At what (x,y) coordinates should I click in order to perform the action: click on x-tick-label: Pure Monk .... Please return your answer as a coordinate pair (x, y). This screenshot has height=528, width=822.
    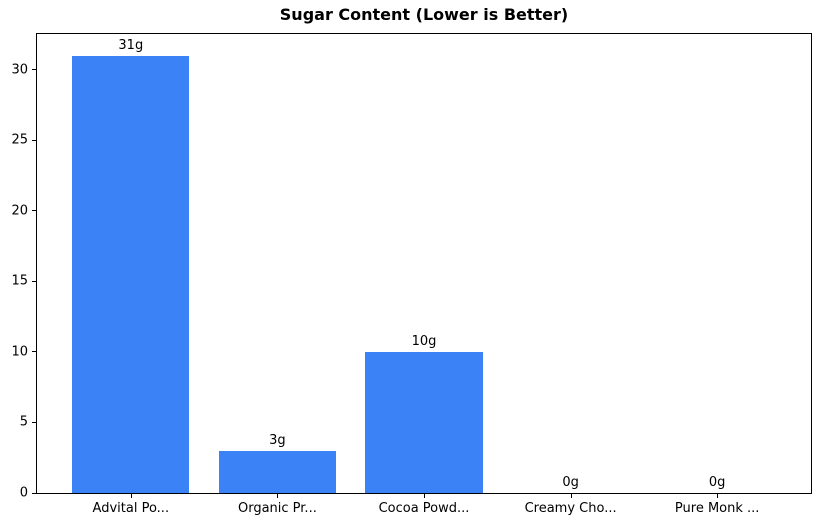
    Looking at the image, I should click on (717, 508).